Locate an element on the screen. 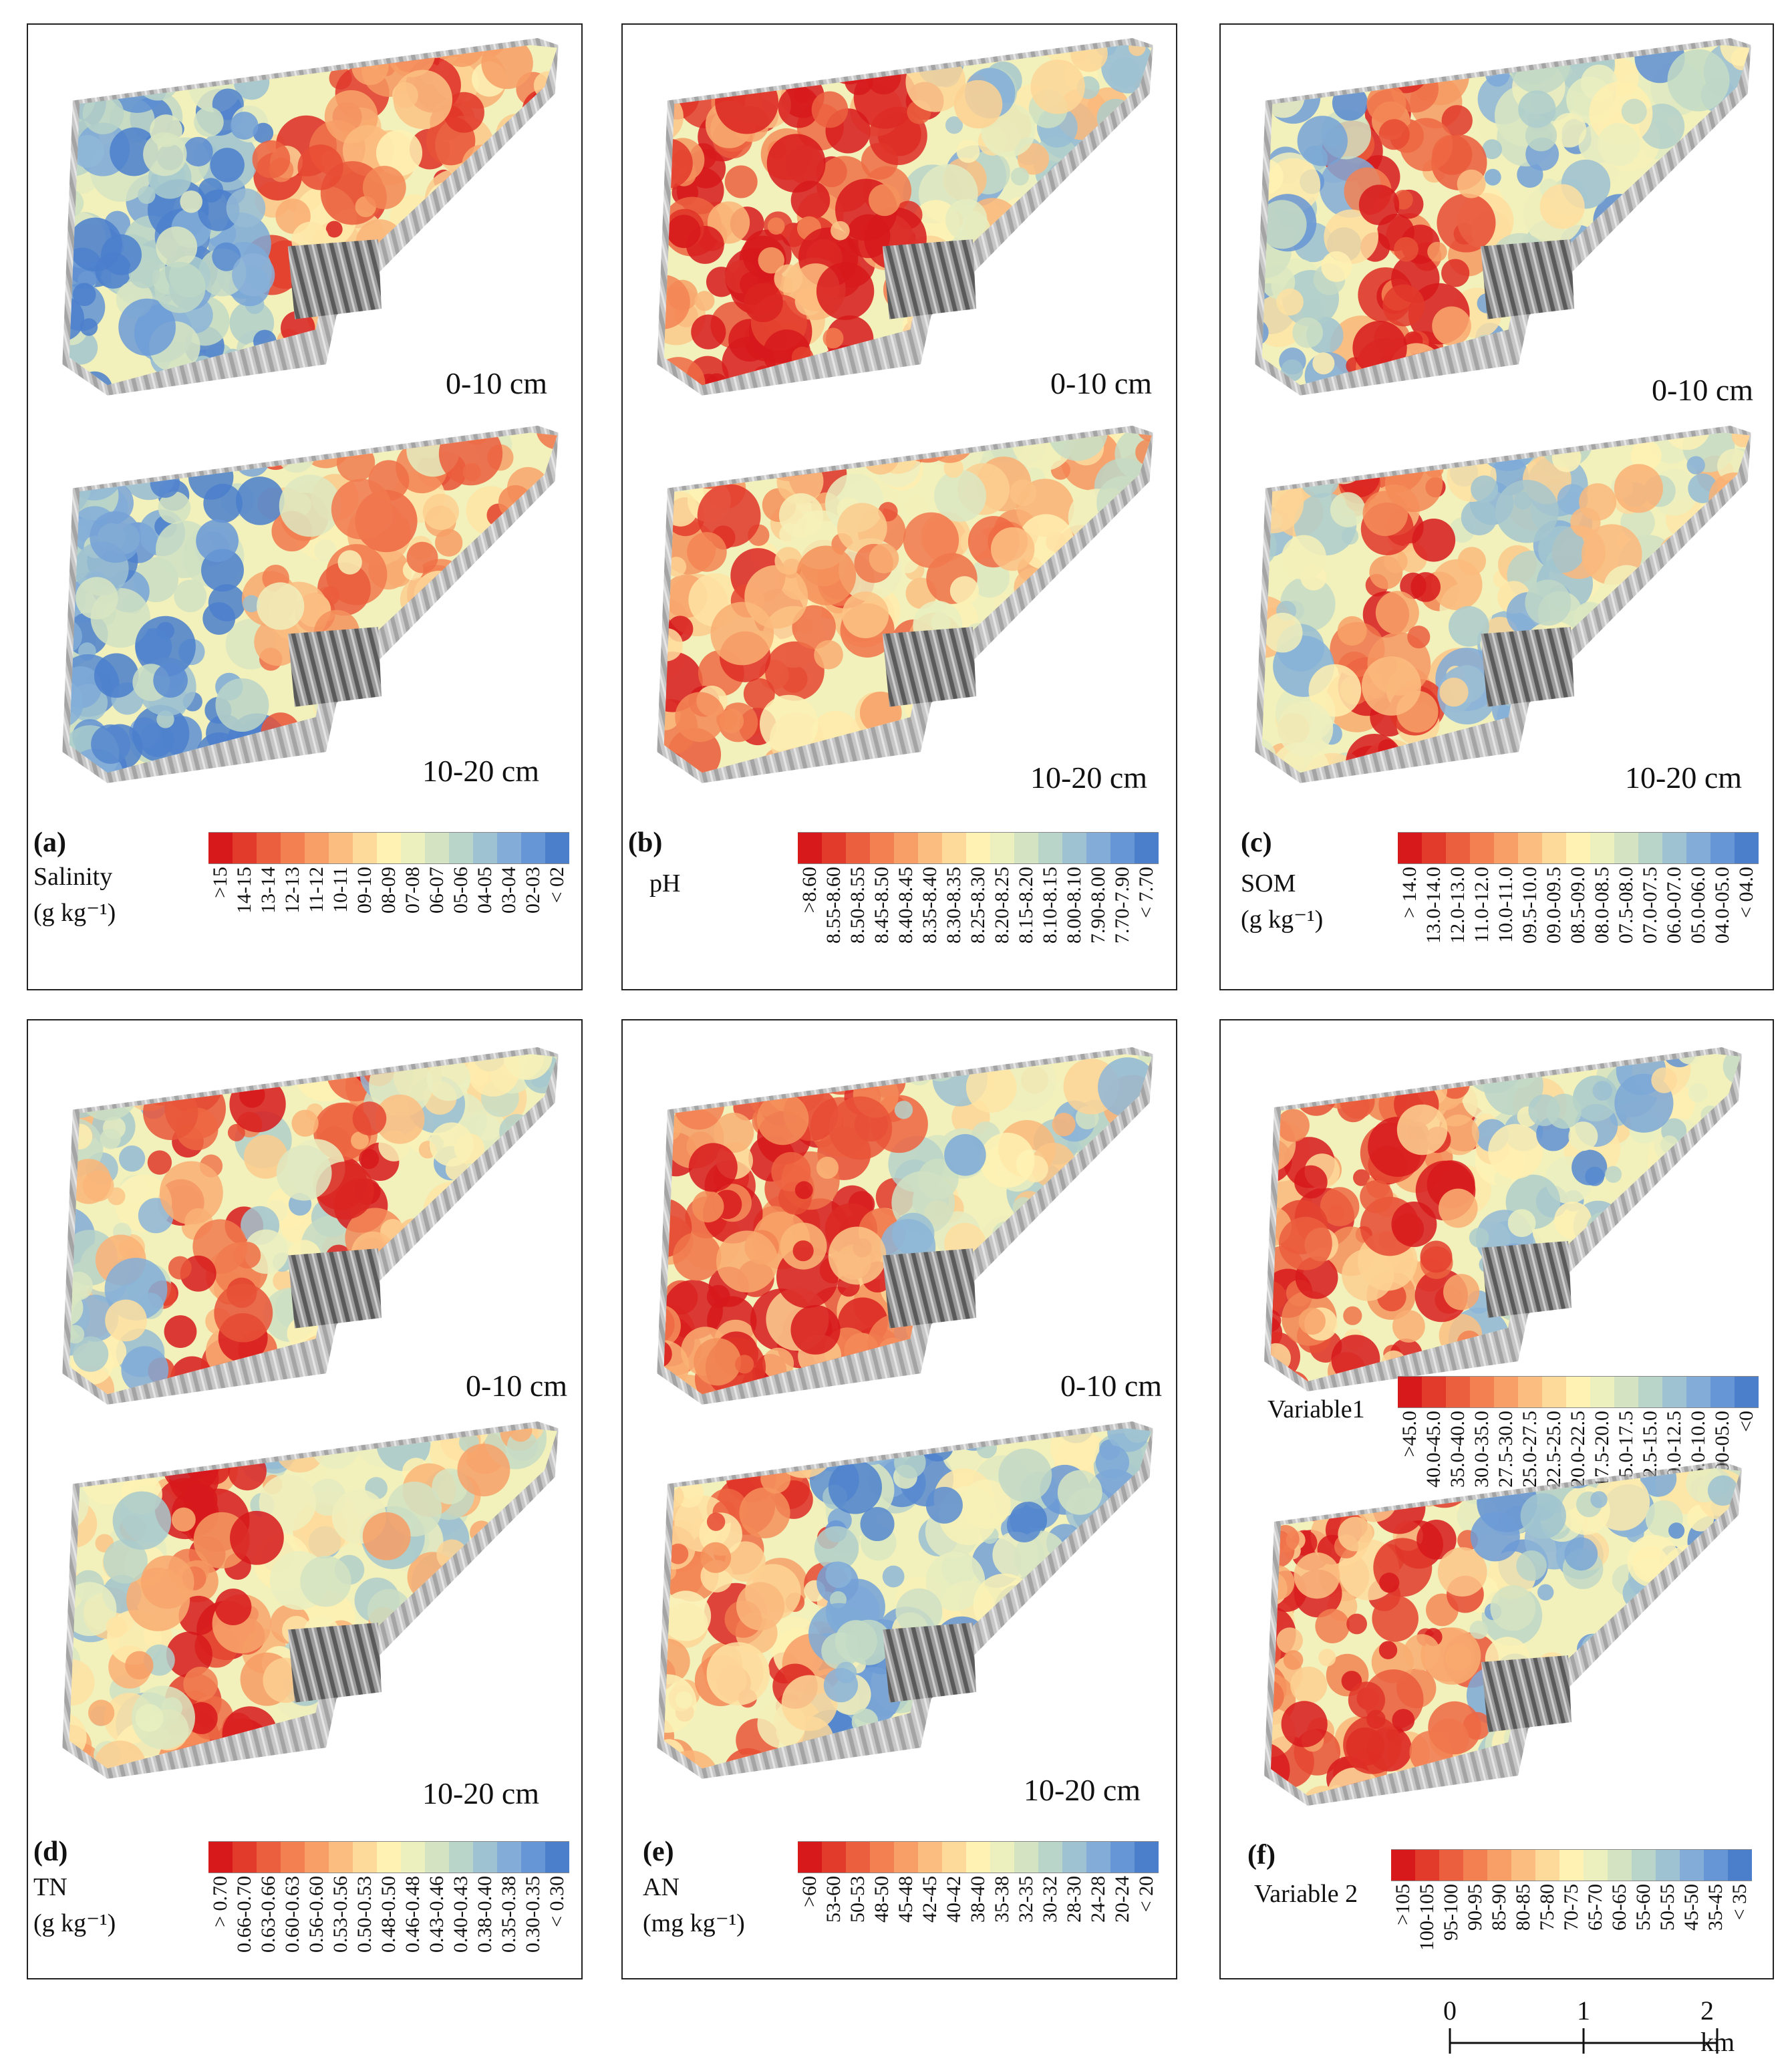 The height and width of the screenshot is (2065, 1792). variable1-map is located at coordinates (1503, 1219).